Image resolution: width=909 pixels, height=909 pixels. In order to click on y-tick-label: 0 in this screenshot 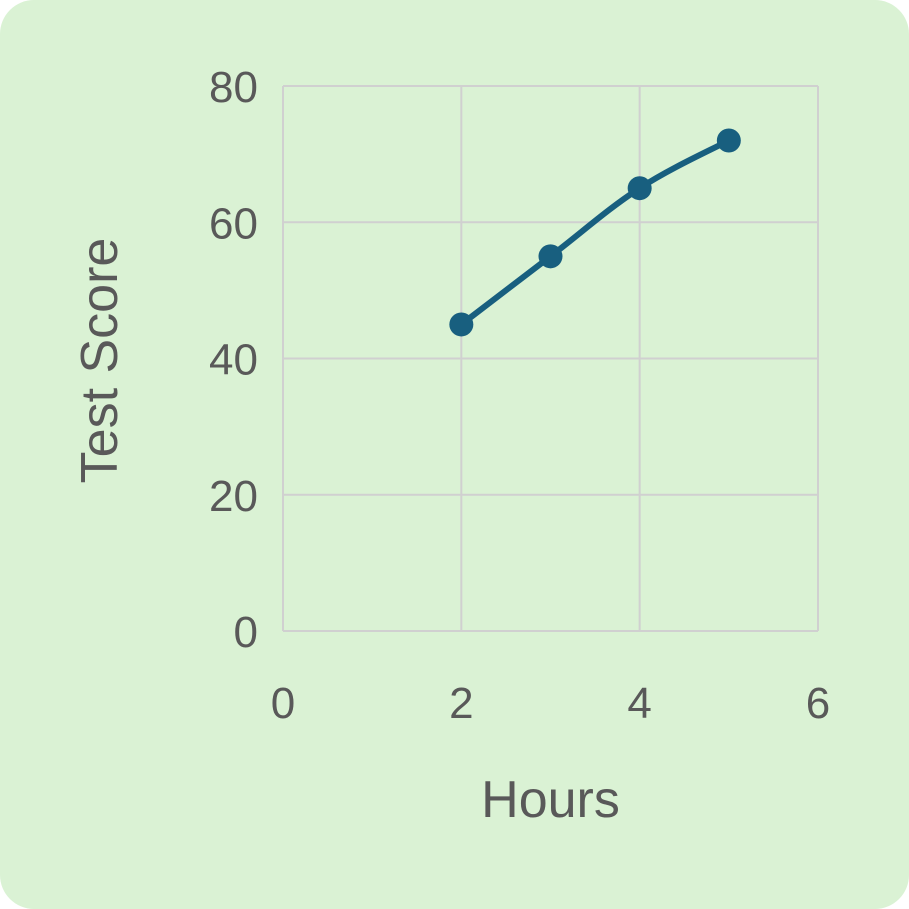, I will do `click(246, 632)`.